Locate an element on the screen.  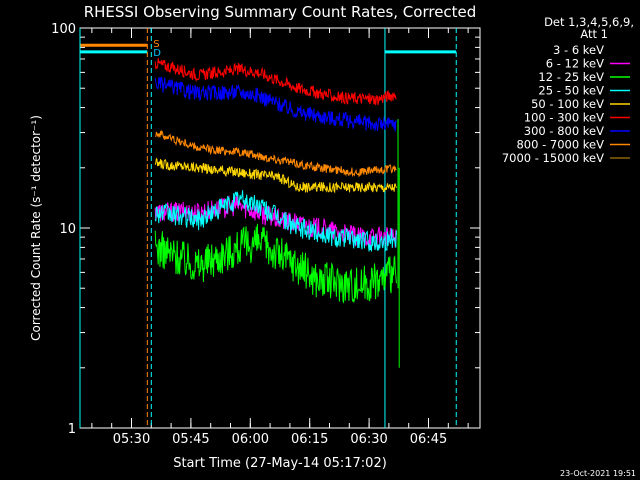
generated-timestamp: 23-Oct-2021 19:51 is located at coordinates (598, 473).